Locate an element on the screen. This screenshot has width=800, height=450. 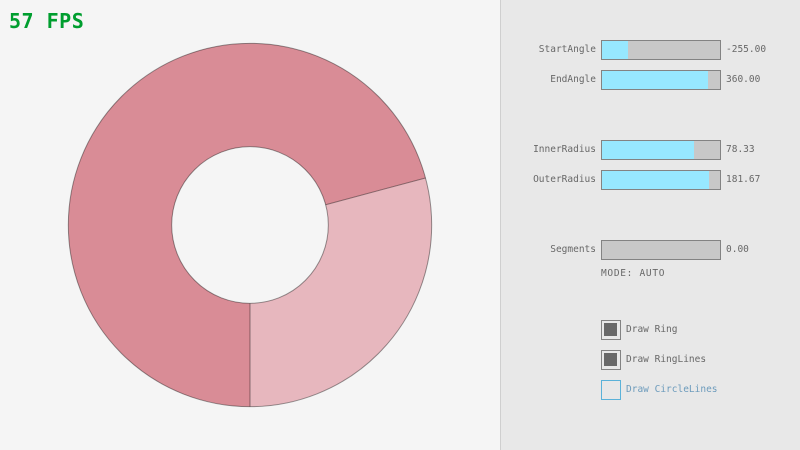
draw-ringlines-row: Draw RingLines is located at coordinates (700, 360).